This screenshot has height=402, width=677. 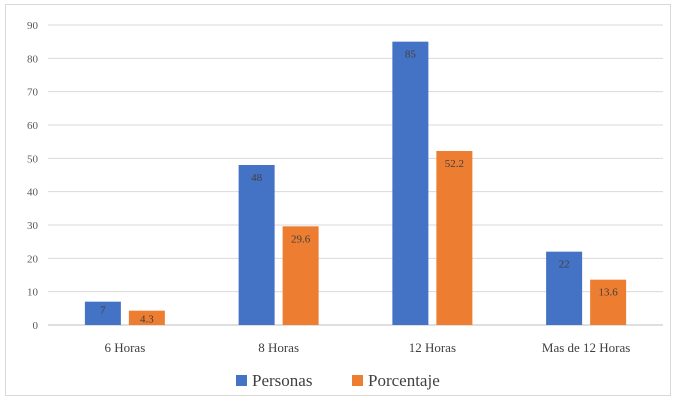 What do you see at coordinates (33, 176) in the screenshot?
I see `y-axis-tick-labels: 0 10 20 30 40 50 60 70 80 90` at bounding box center [33, 176].